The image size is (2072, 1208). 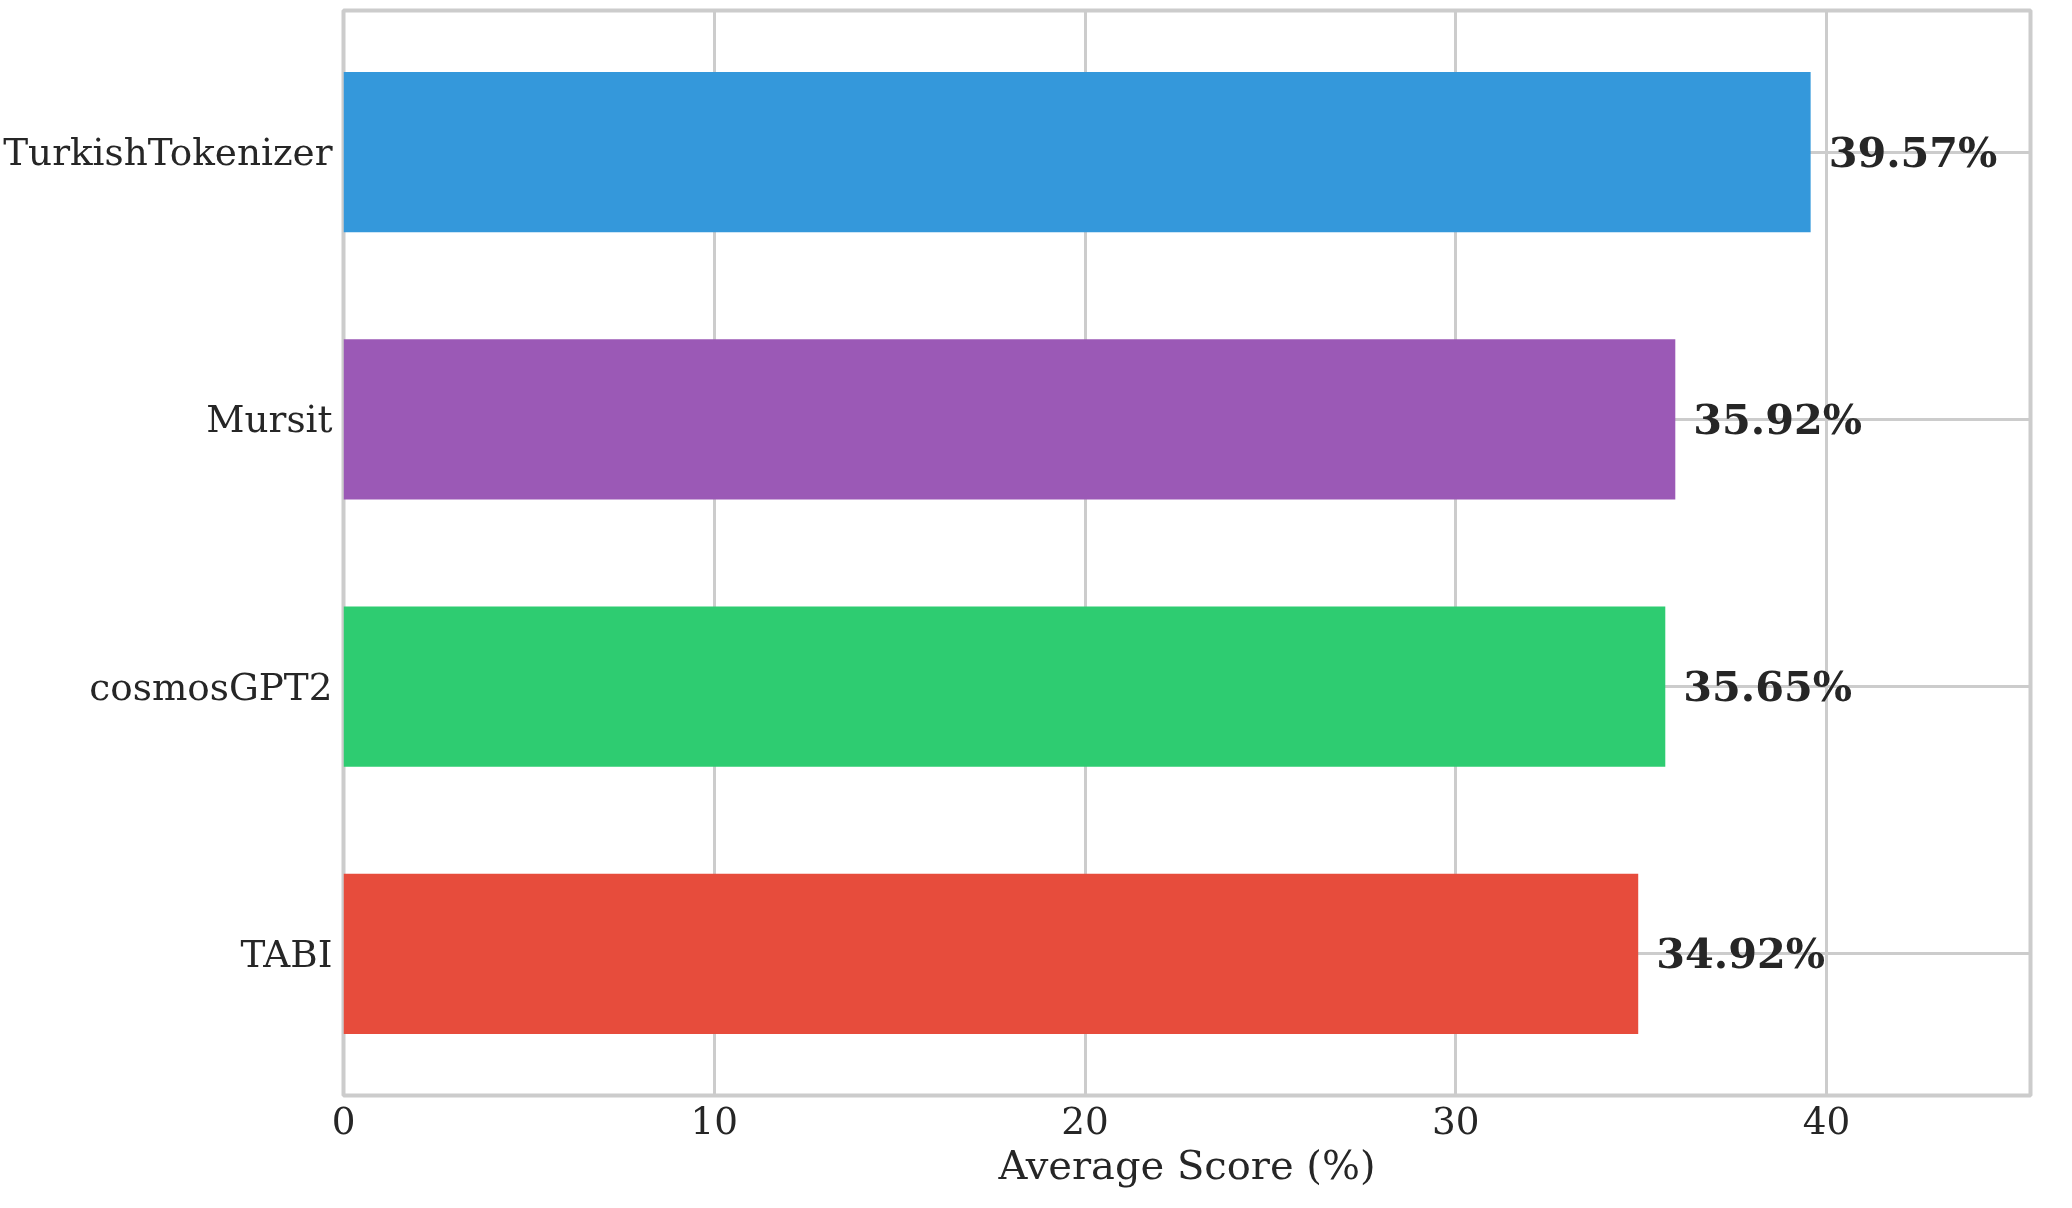 What do you see at coordinates (343, 1120) in the screenshot?
I see `x-tick-label: 0` at bounding box center [343, 1120].